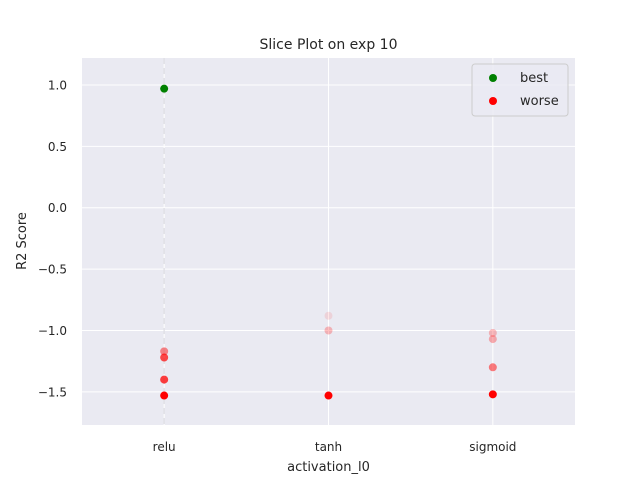  Describe the element at coordinates (534, 78) in the screenshot. I see `legend-label-best: best` at that location.